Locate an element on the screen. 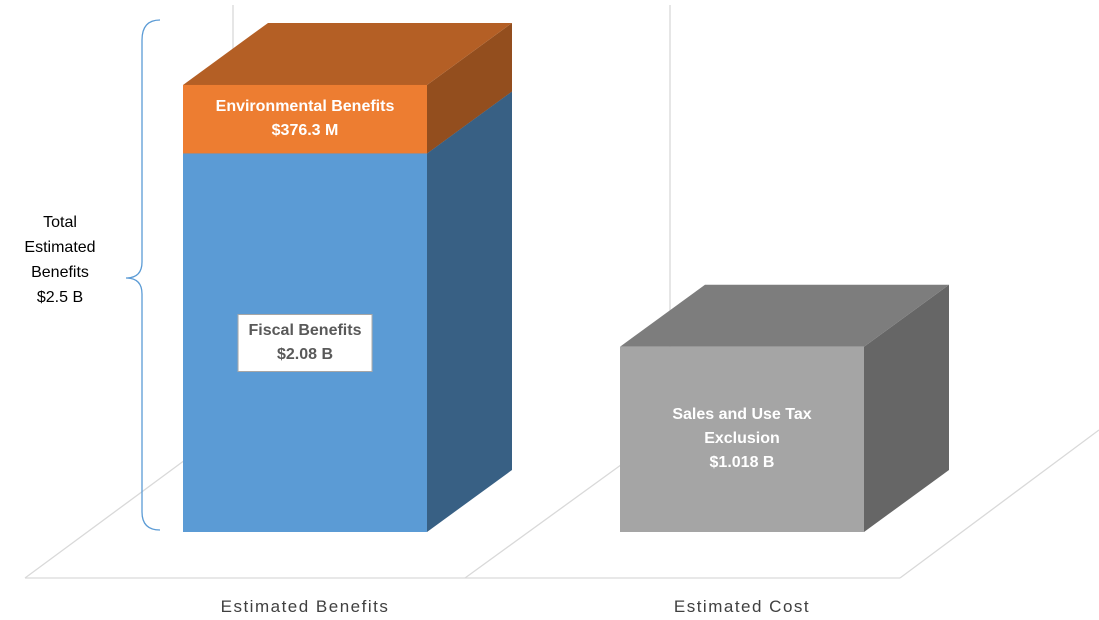 This screenshot has height=620, width=1099. value-label: $376.3 M is located at coordinates (305, 131).